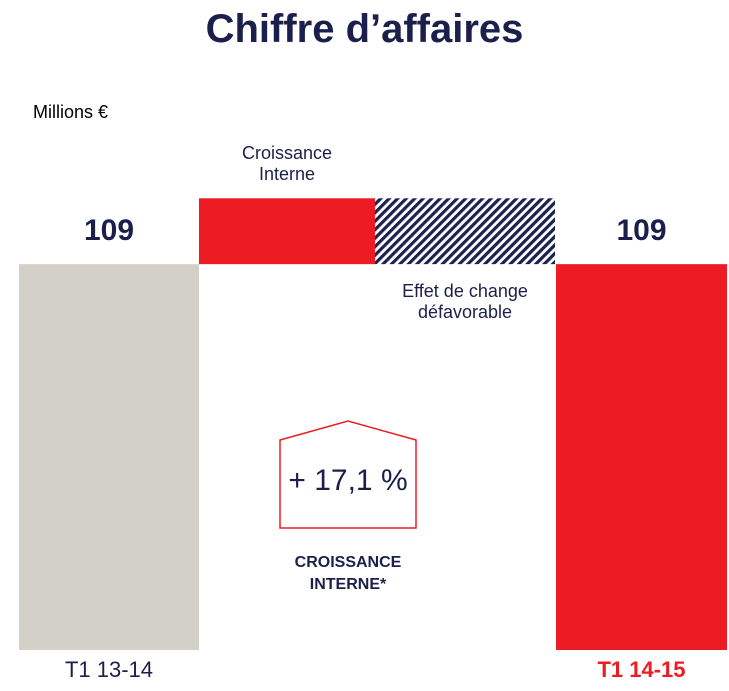 The image size is (729, 691). What do you see at coordinates (287, 163) in the screenshot?
I see `segment-label: Croissance Interne` at bounding box center [287, 163].